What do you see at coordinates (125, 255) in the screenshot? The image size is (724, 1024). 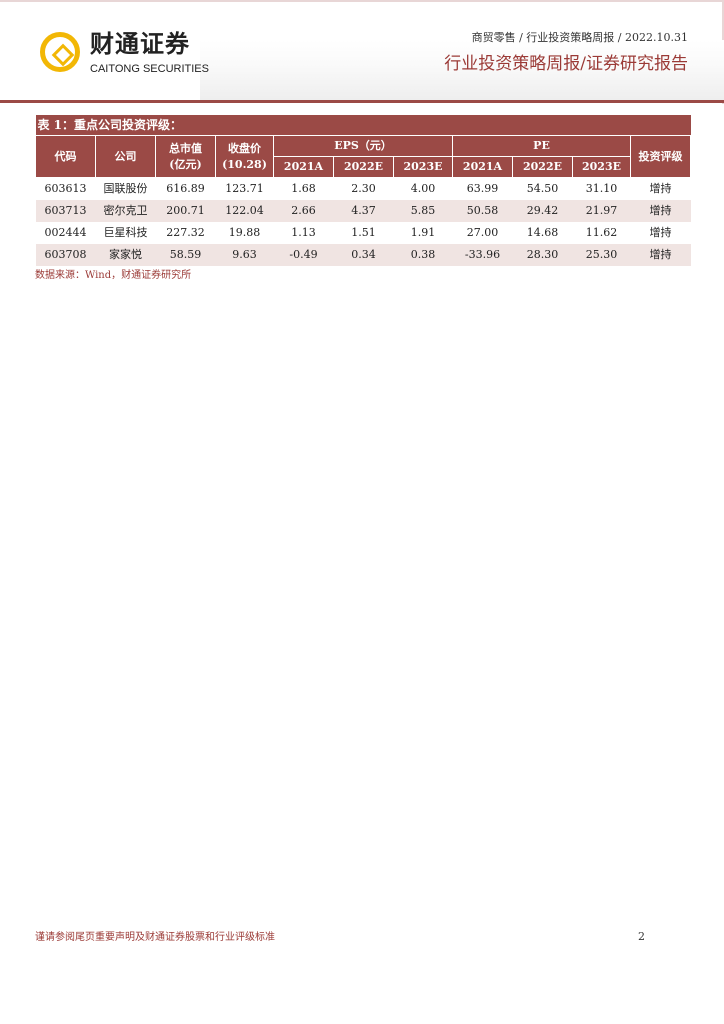 I see `table-cell: 家家悦` at bounding box center [125, 255].